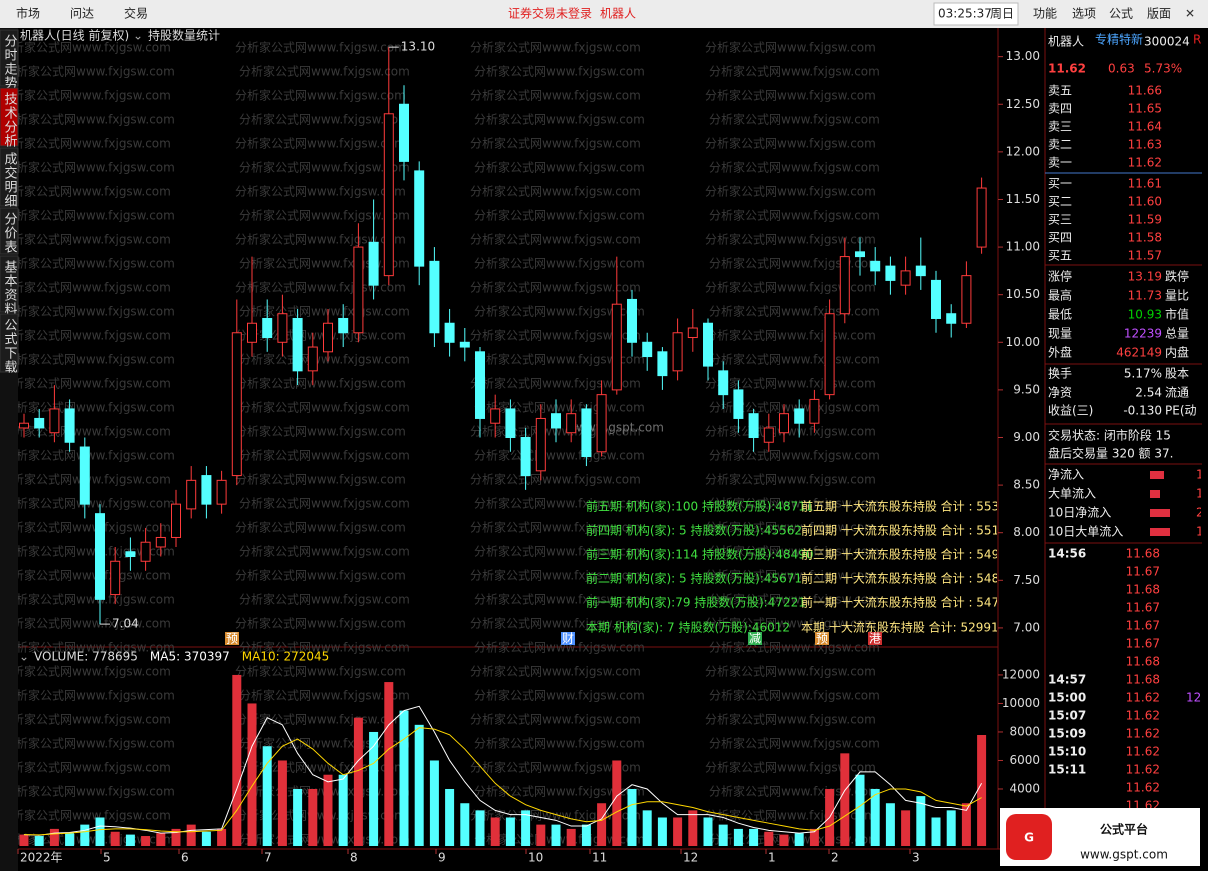 This screenshot has width=1208, height=871. I want to click on bid-price: 11.57, so click(1145, 256).